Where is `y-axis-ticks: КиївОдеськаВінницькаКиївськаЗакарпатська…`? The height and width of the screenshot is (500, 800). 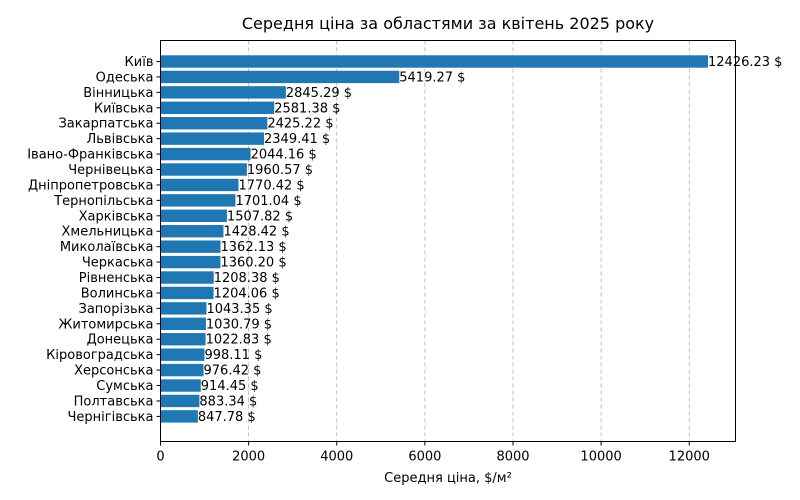
y-axis-ticks: КиївОдеськаВінницькаКиївськаЗакарпатська… is located at coordinates (94, 240).